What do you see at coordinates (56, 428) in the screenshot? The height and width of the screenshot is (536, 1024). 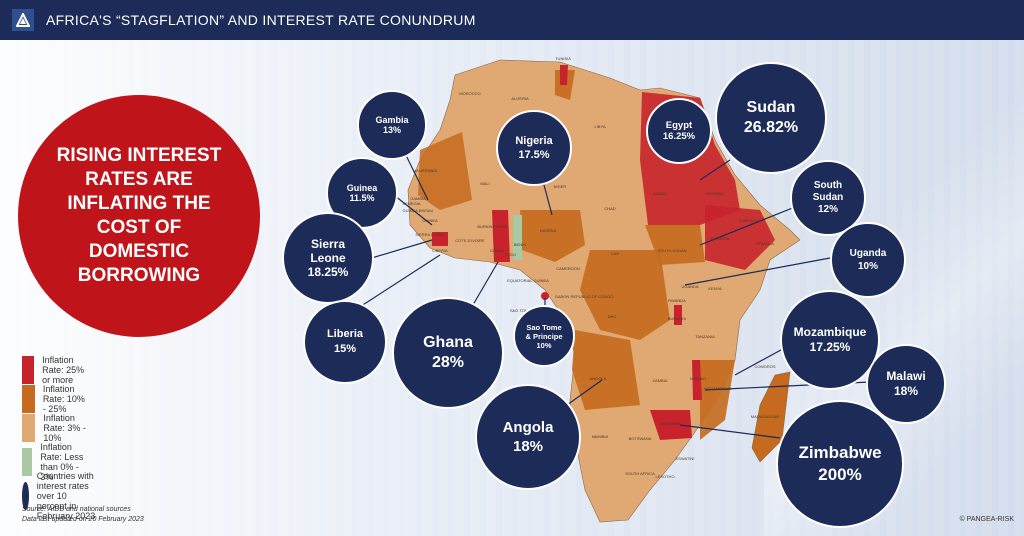 I see `legend-item-3-10: Inflation Rate: 3% - 10%` at bounding box center [56, 428].